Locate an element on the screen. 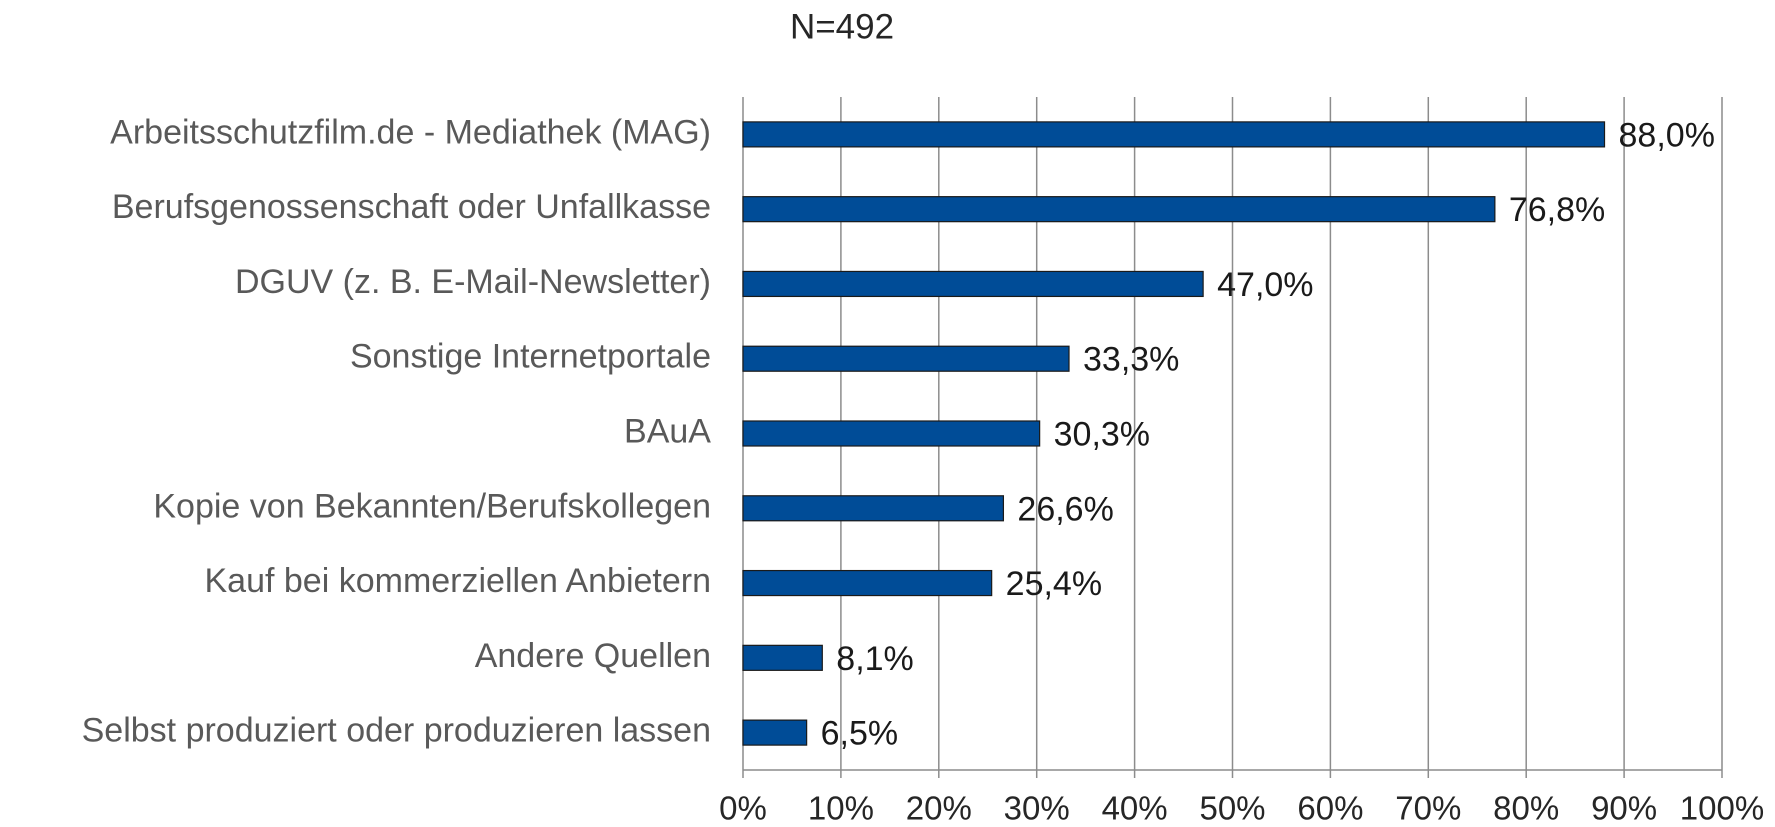 This screenshot has width=1775, height=827. x-tick-label: 20% is located at coordinates (939, 806).